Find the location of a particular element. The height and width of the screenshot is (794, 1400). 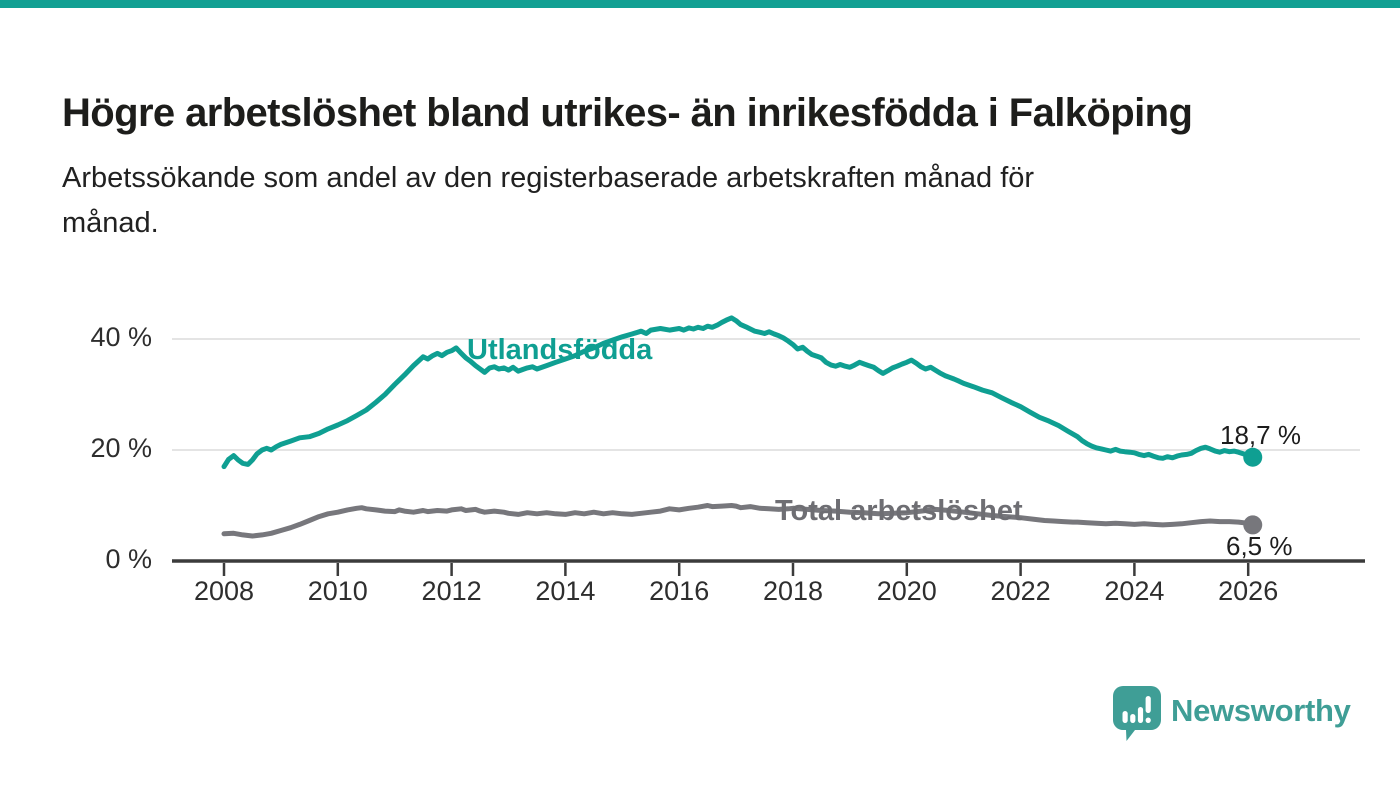

x-tick-label-2008: 2008 is located at coordinates (224, 591).